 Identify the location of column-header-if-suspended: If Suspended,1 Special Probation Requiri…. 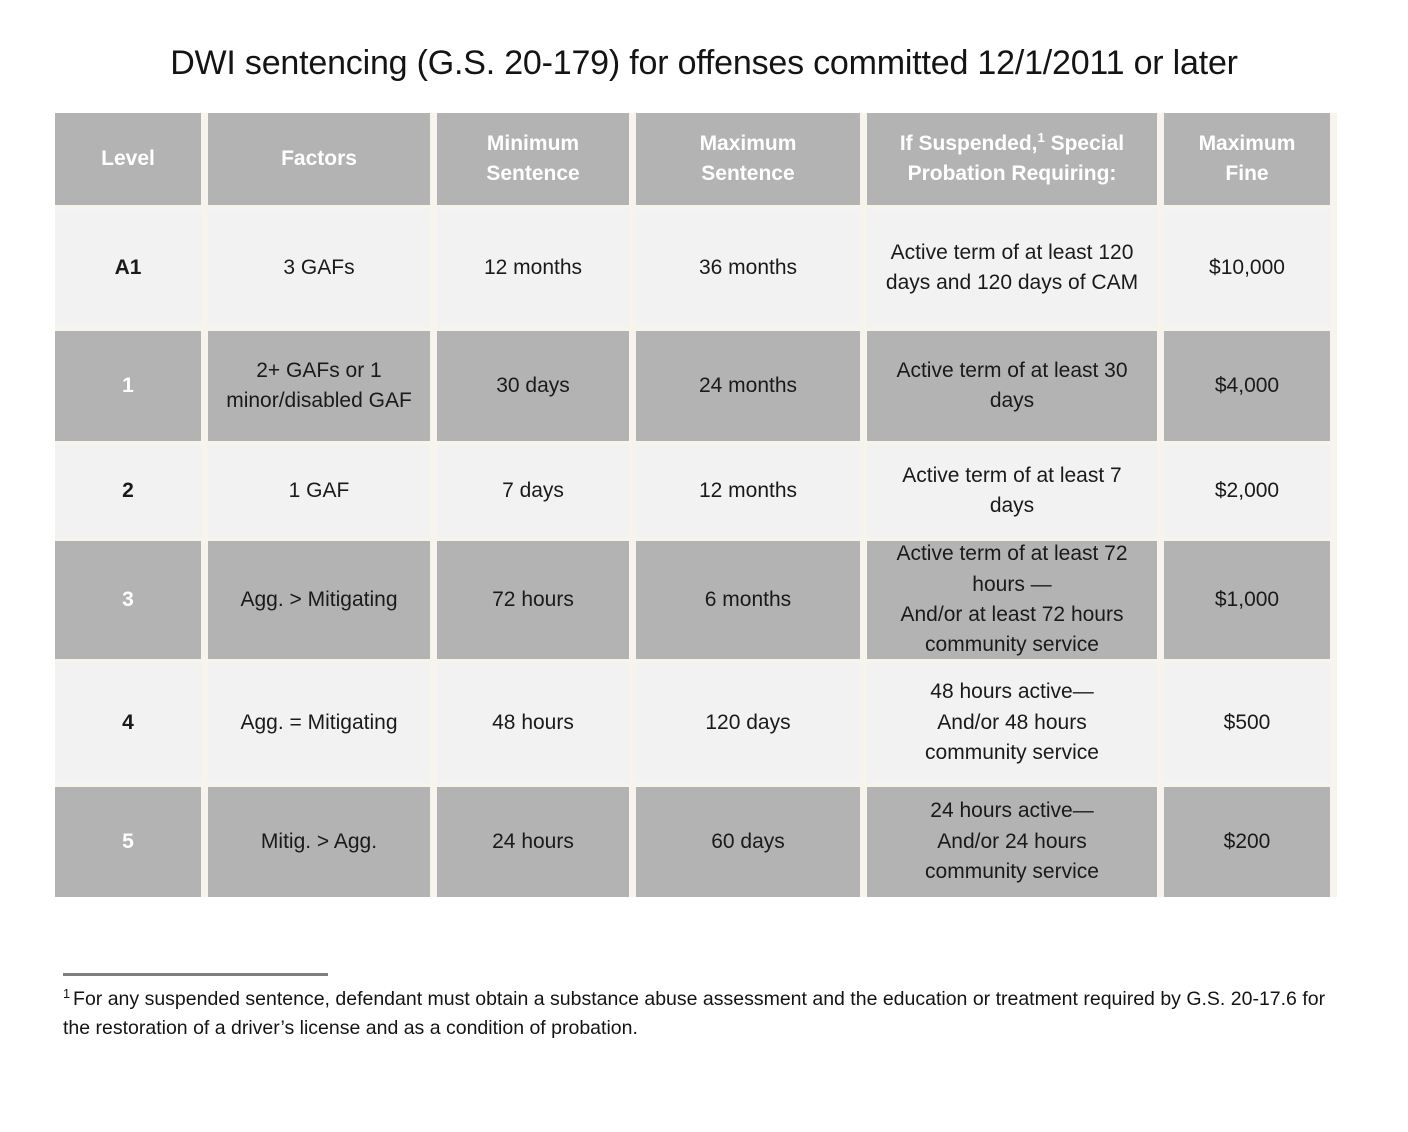
(1012, 159).